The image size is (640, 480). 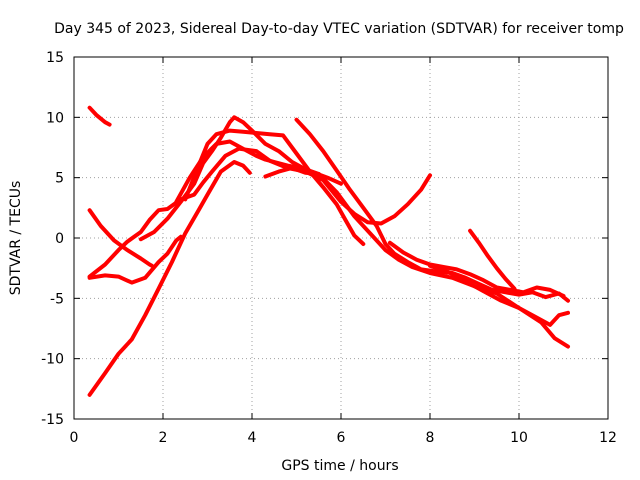 What do you see at coordinates (57, 299) in the screenshot?
I see `y-tick-label: -5` at bounding box center [57, 299].